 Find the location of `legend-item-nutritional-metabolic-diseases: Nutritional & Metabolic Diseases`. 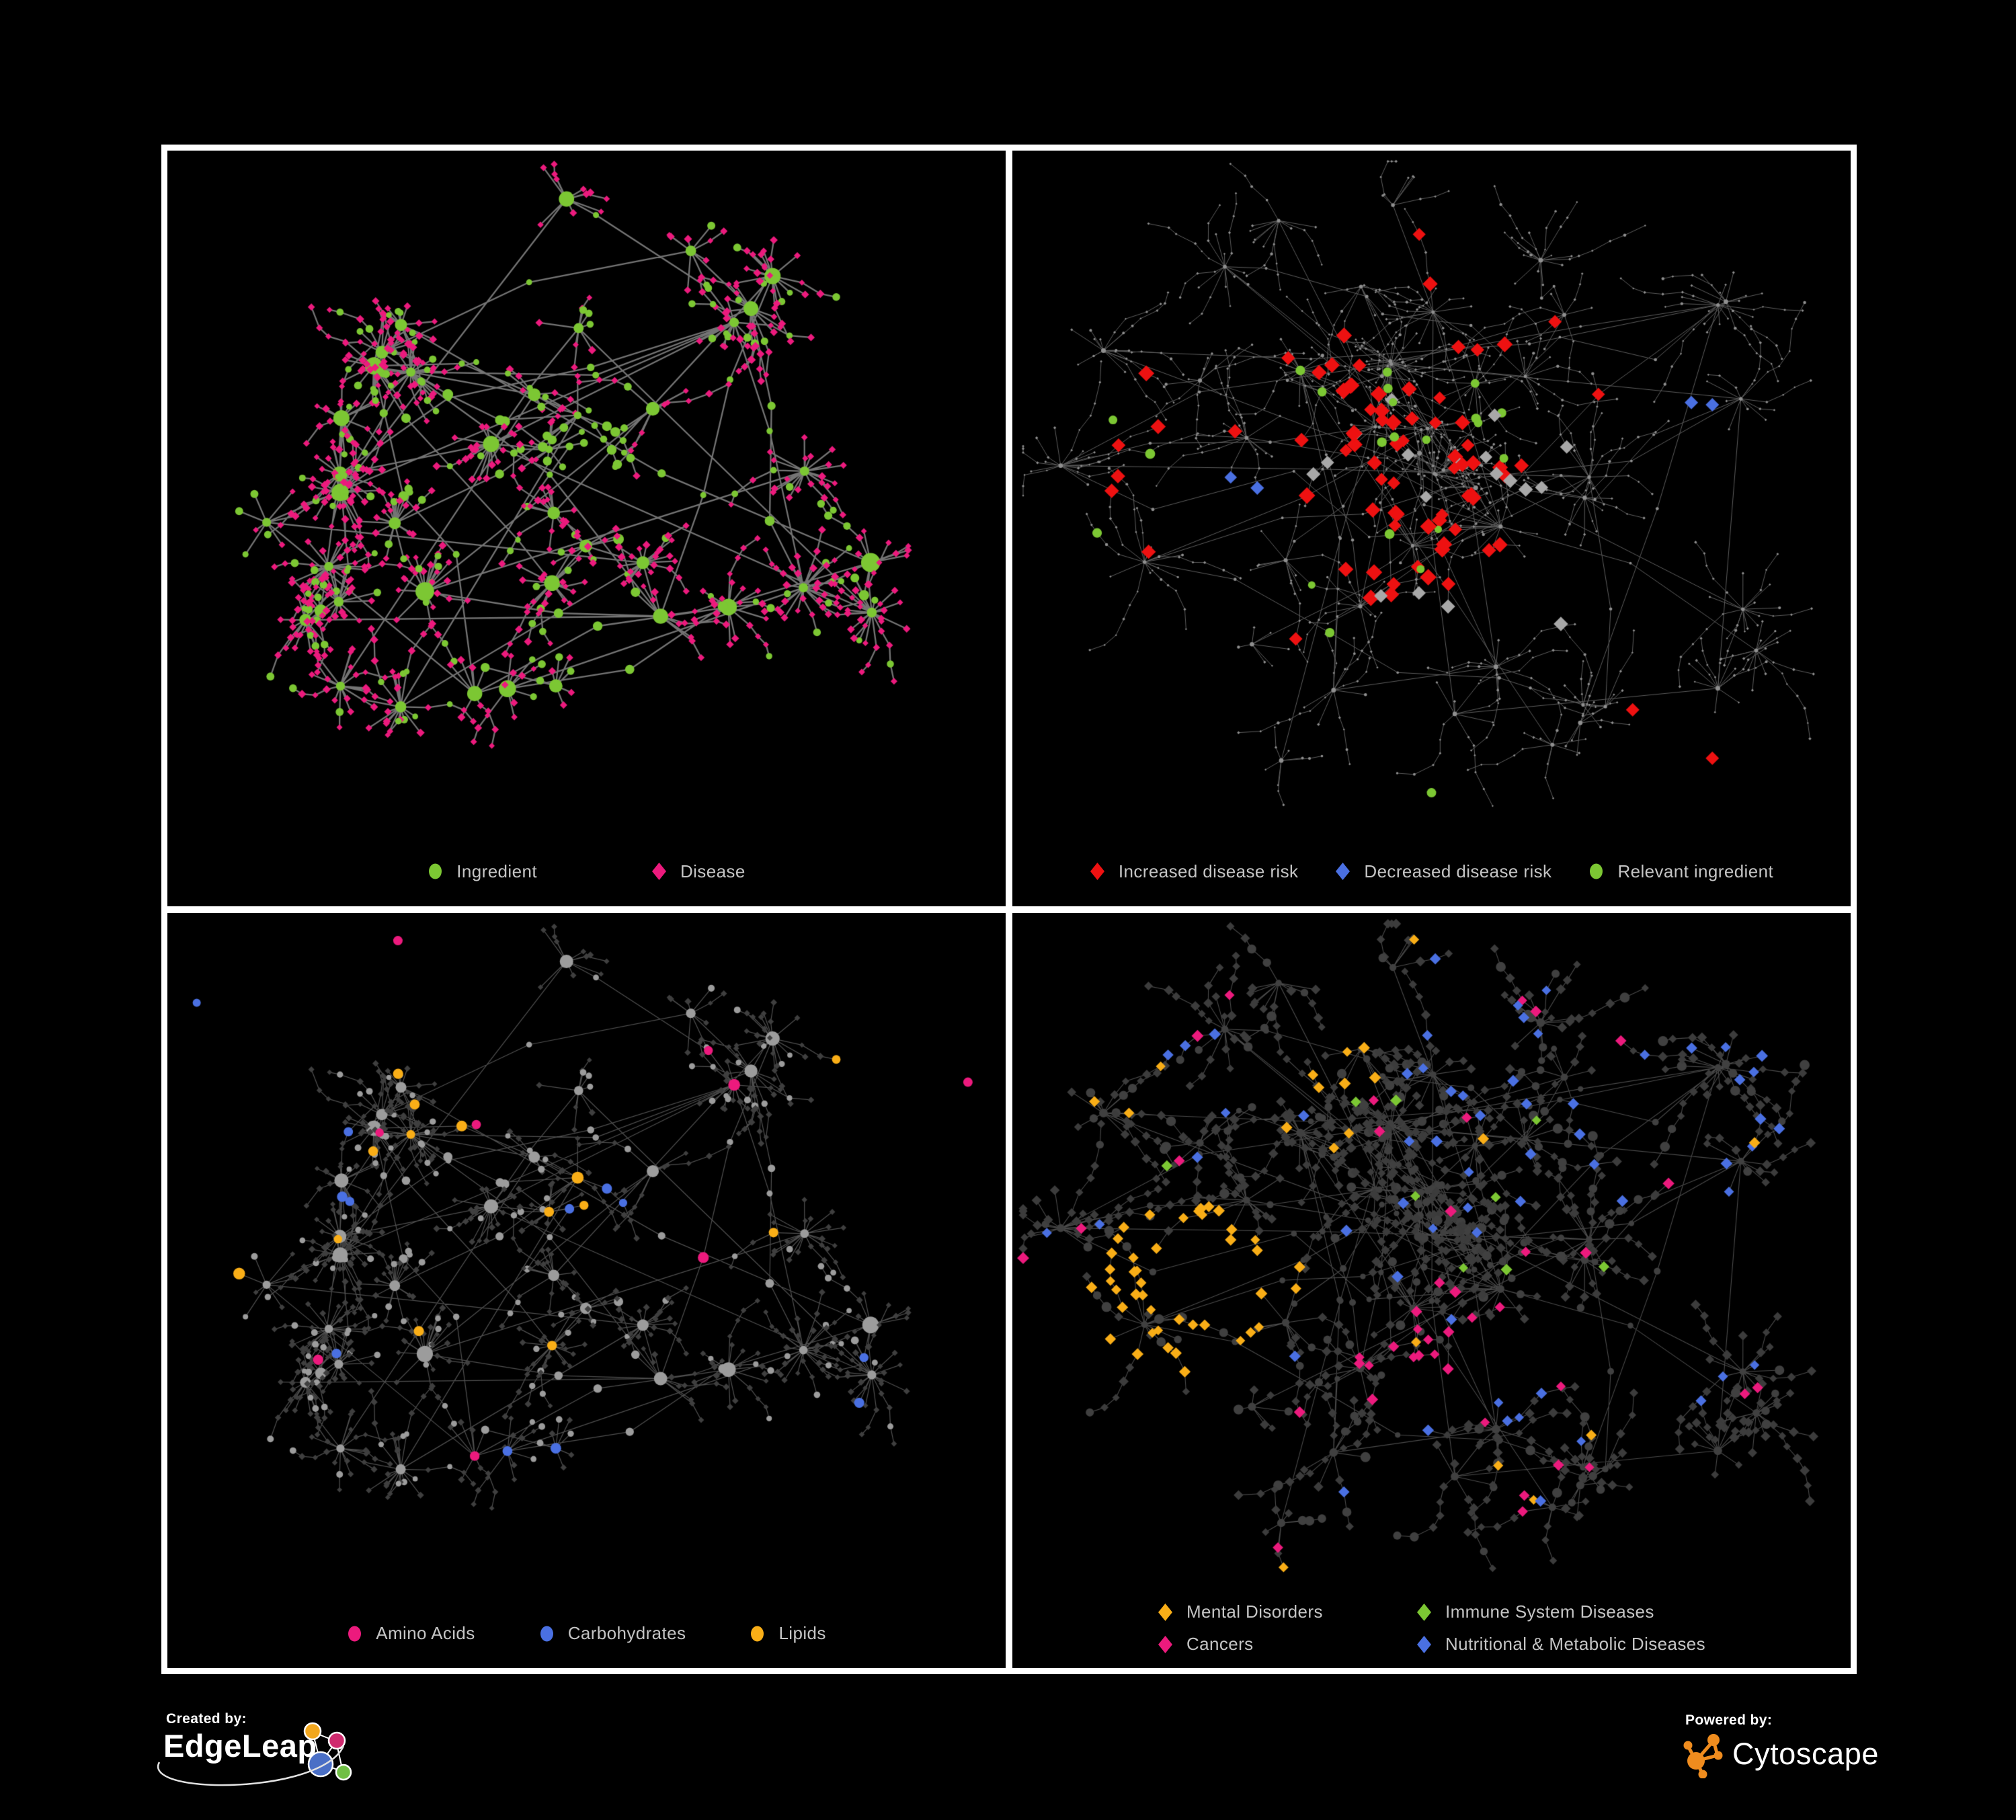

legend-item-nutritional-metabolic-diseases: Nutritional & Metabolic Diseases is located at coordinates (1560, 1644).